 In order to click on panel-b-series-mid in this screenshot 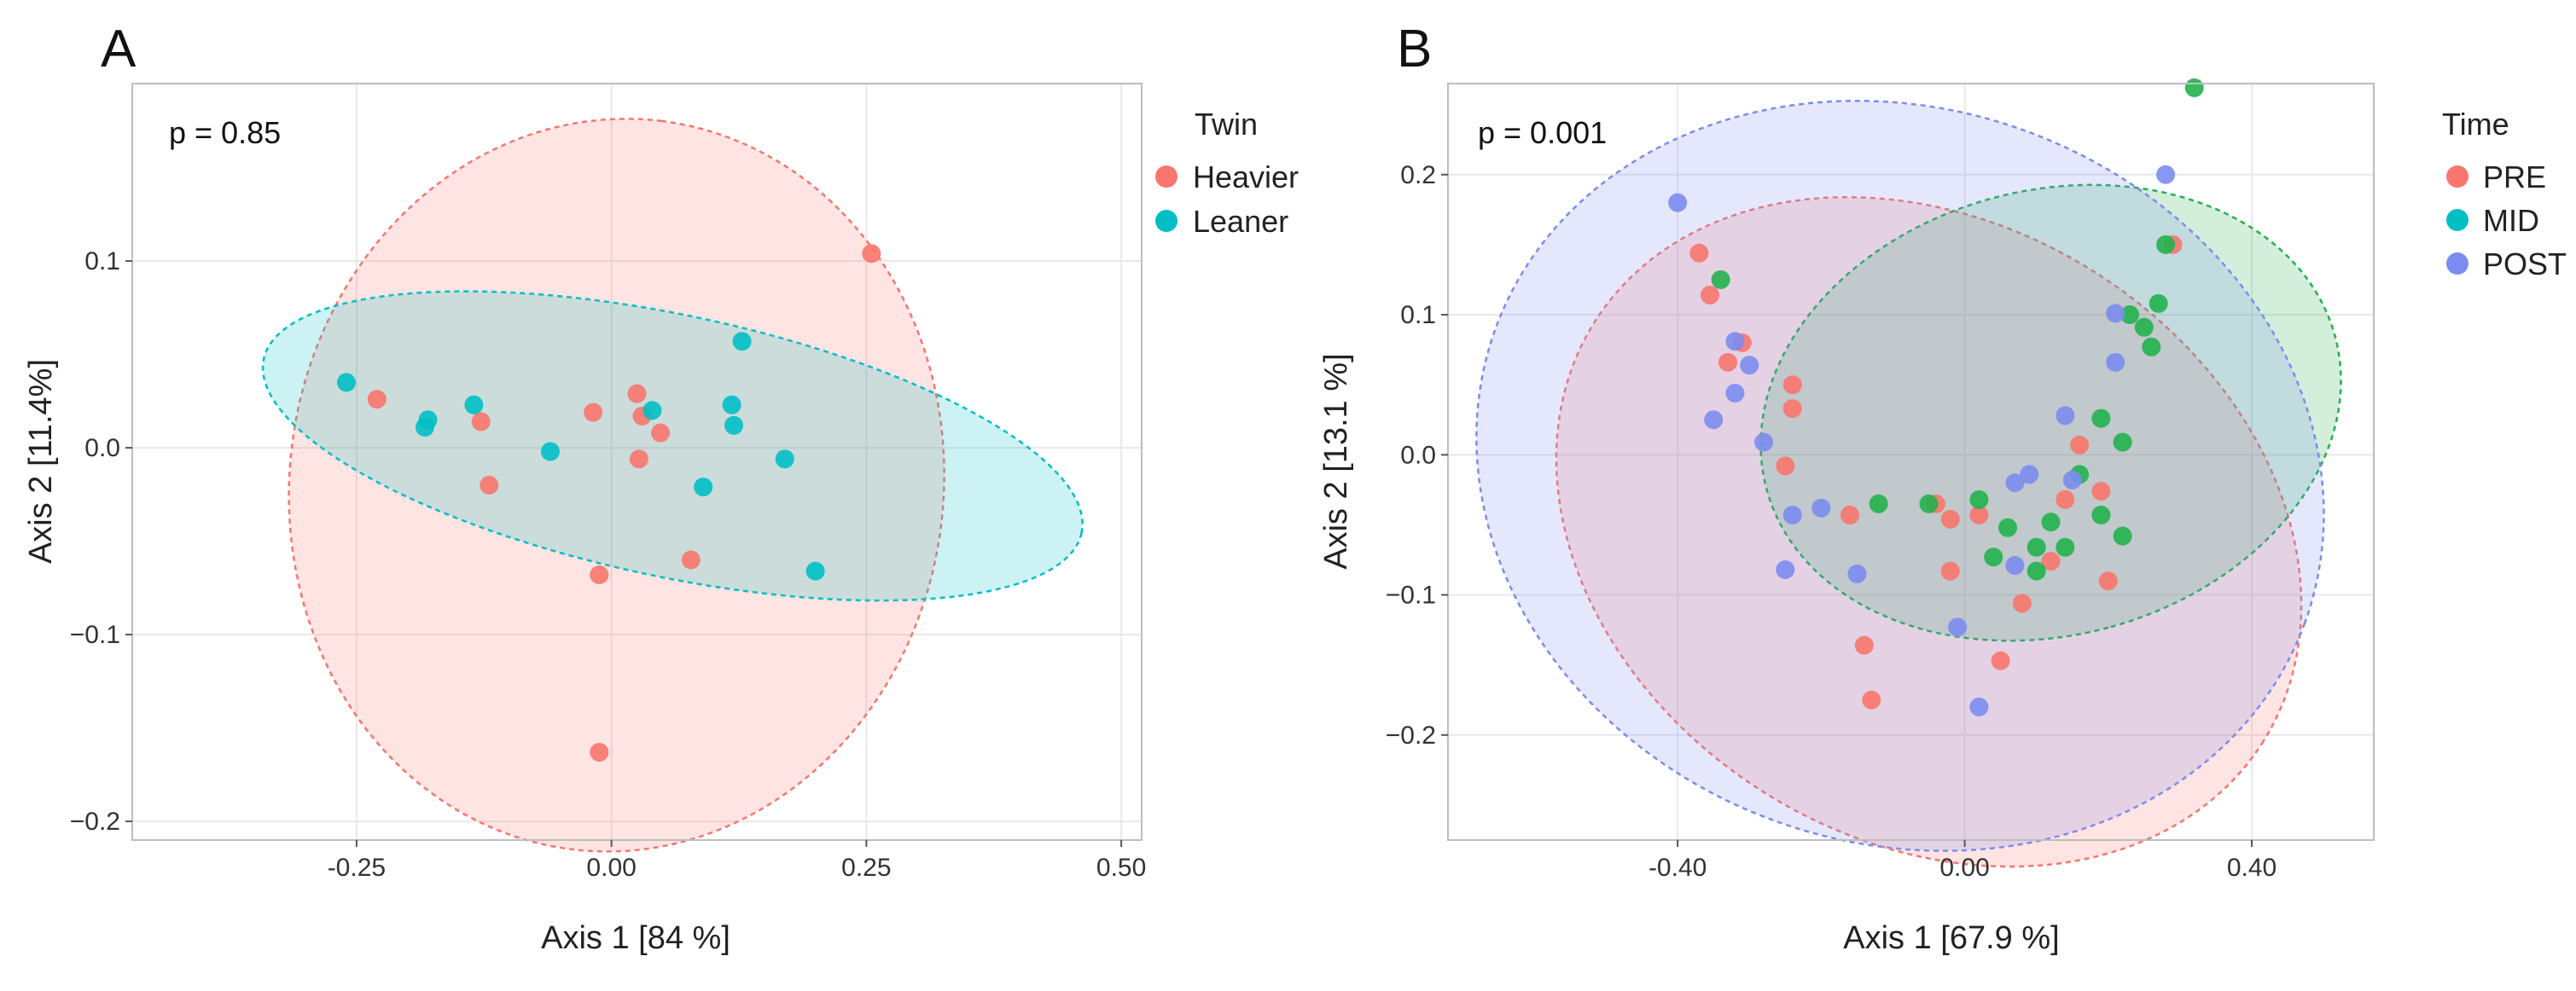, I will do `click(1958, 329)`.